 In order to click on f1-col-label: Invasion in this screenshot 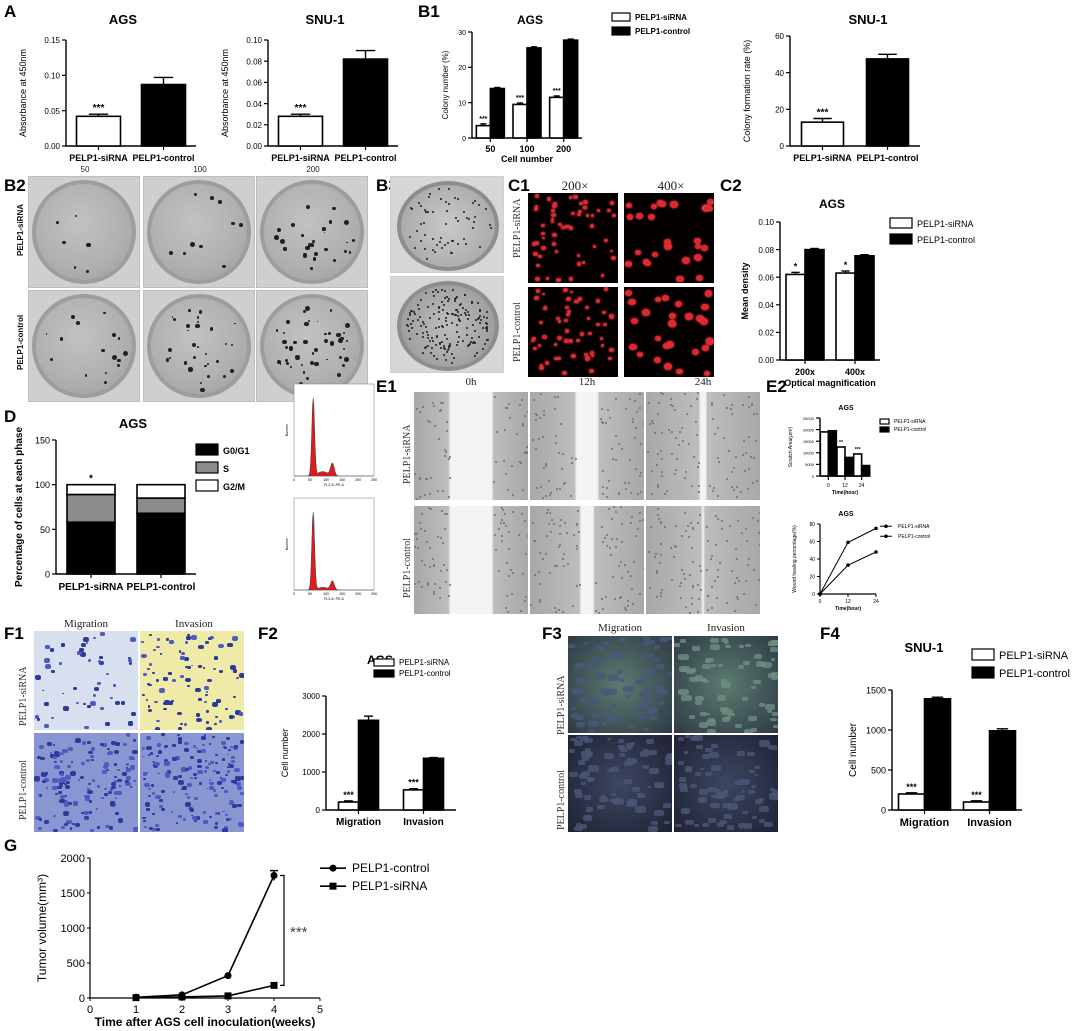, I will do `click(194, 624)`.